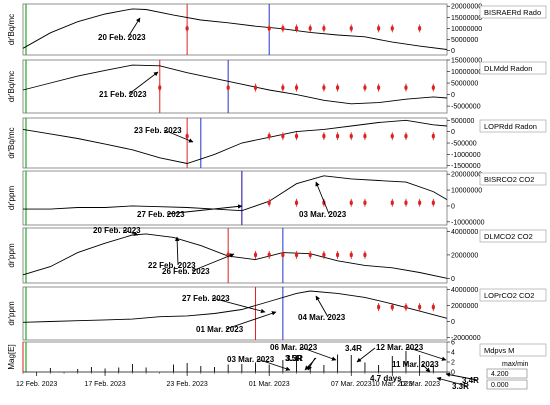  Describe the element at coordinates (269, 384) in the screenshot. I see `x-tick-label: 01 Mar. 2023` at that location.